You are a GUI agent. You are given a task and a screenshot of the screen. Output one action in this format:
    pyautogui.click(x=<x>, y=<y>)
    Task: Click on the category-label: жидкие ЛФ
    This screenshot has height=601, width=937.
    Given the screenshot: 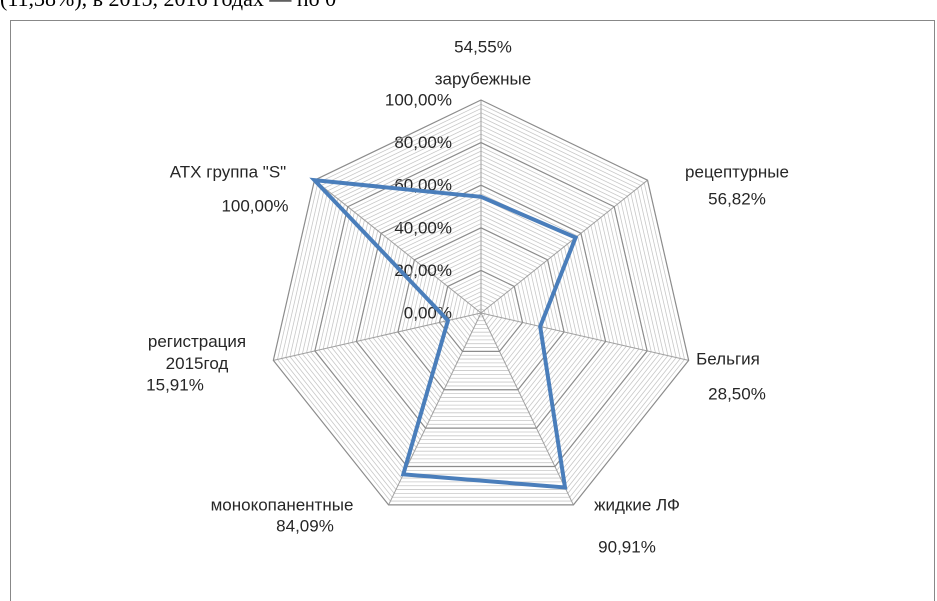 What is the action you would take?
    pyautogui.click(x=637, y=504)
    